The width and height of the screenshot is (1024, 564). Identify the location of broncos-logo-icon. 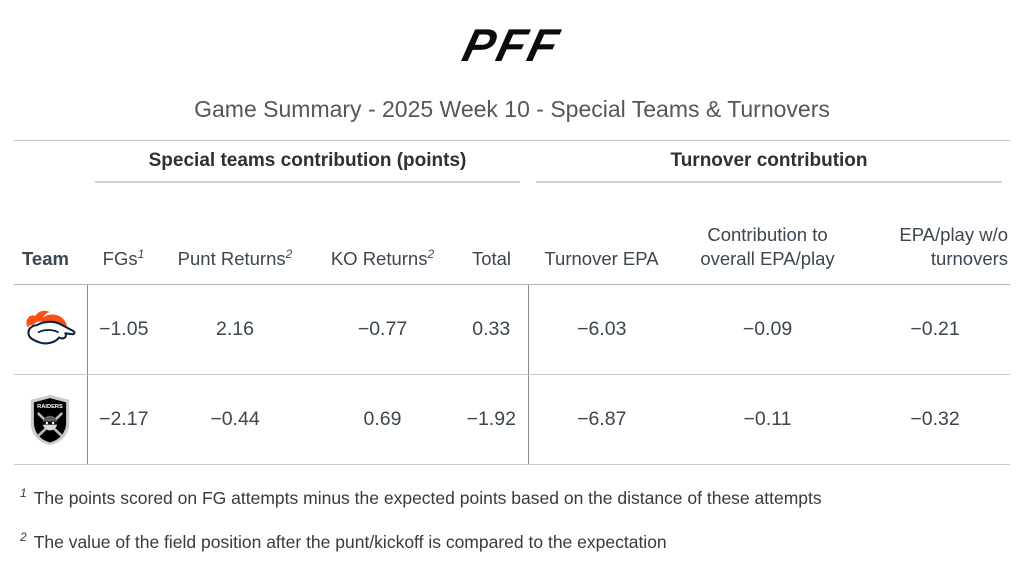
(51, 327).